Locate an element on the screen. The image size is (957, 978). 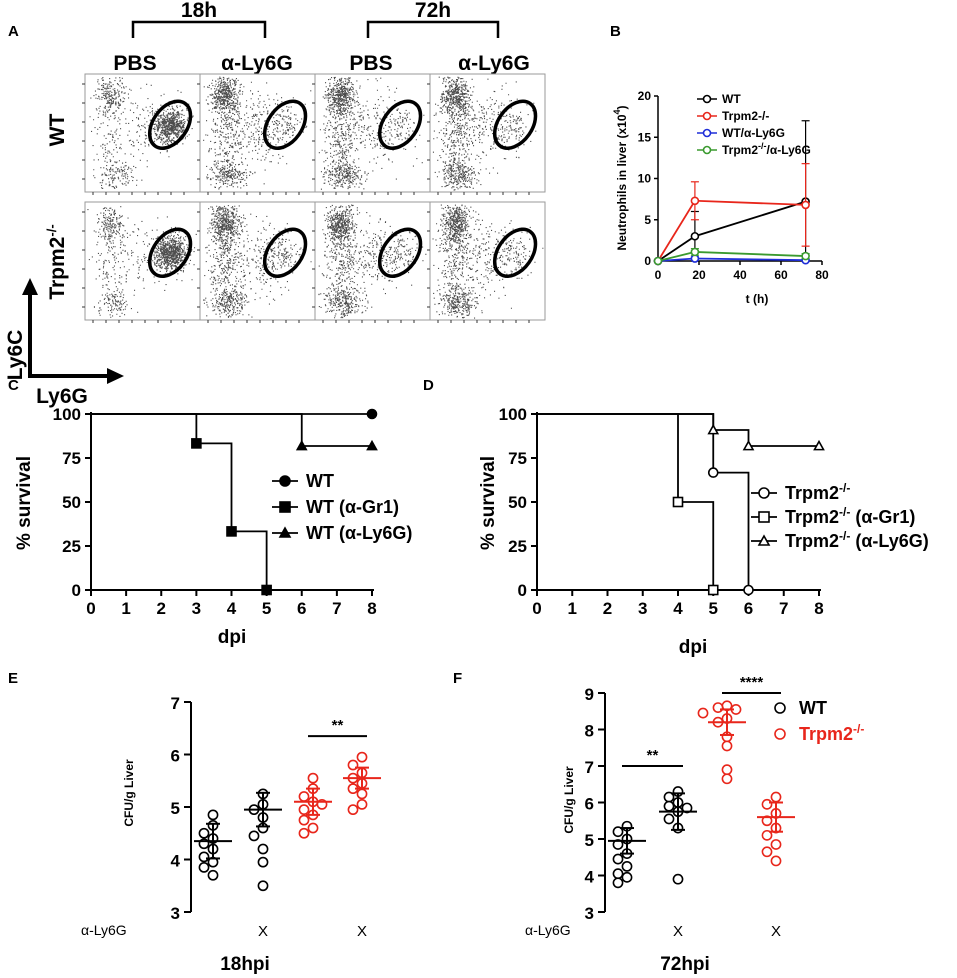
b-x-tick-label: 20 is located at coordinates (699, 275).